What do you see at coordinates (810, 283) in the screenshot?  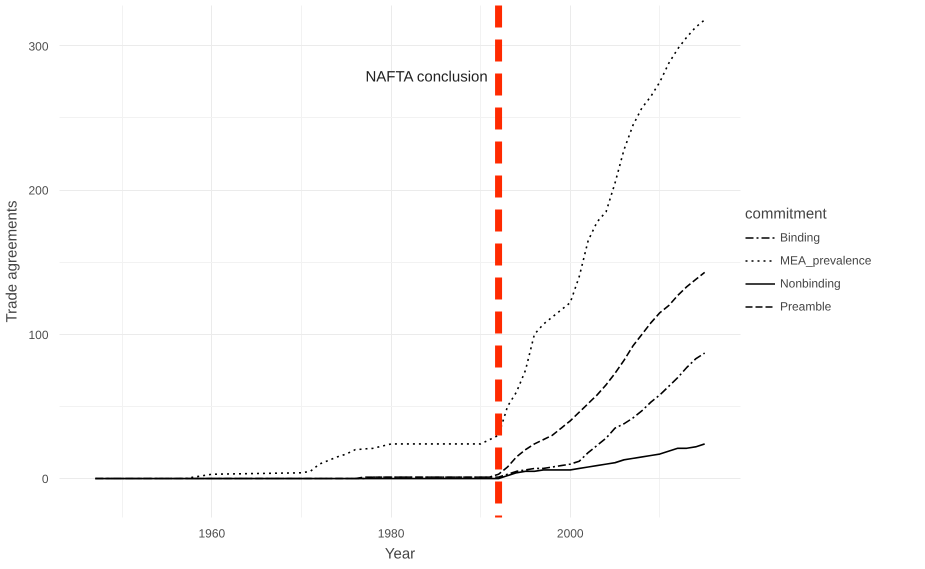 I see `legend-label: Nonbinding` at bounding box center [810, 283].